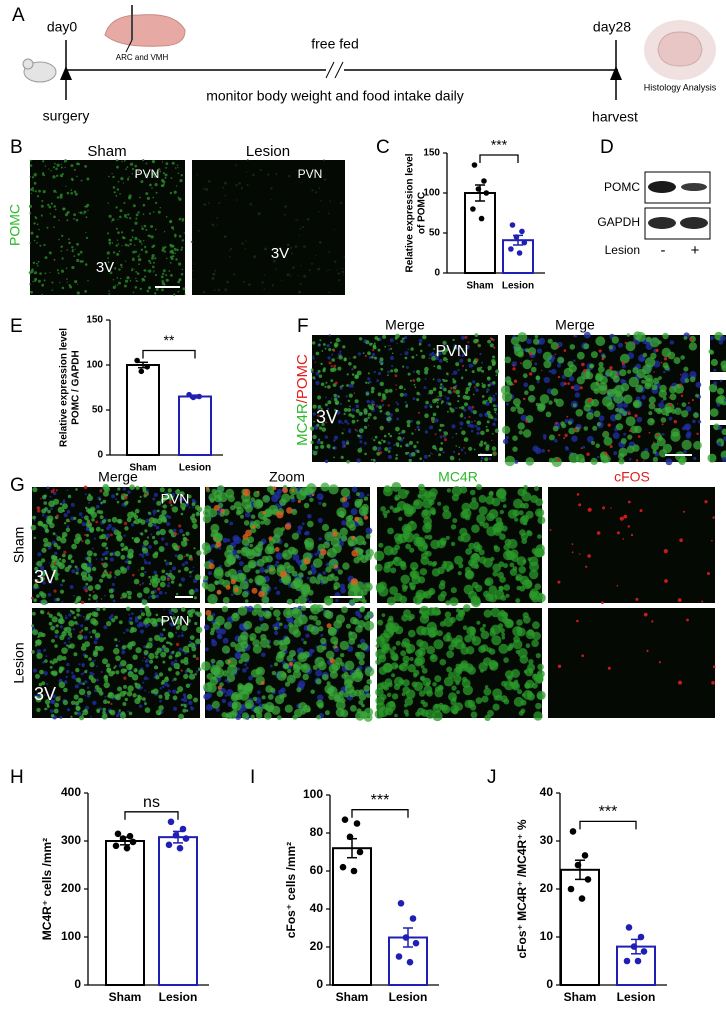 The image size is (726, 1010). I want to click on y-tick-label: 30, so click(547, 840).